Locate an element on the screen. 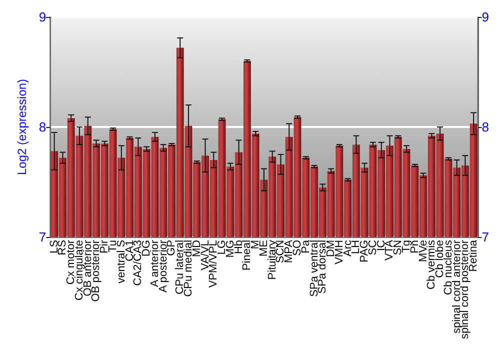  y2-tick-label: 8 is located at coordinates (486, 126).